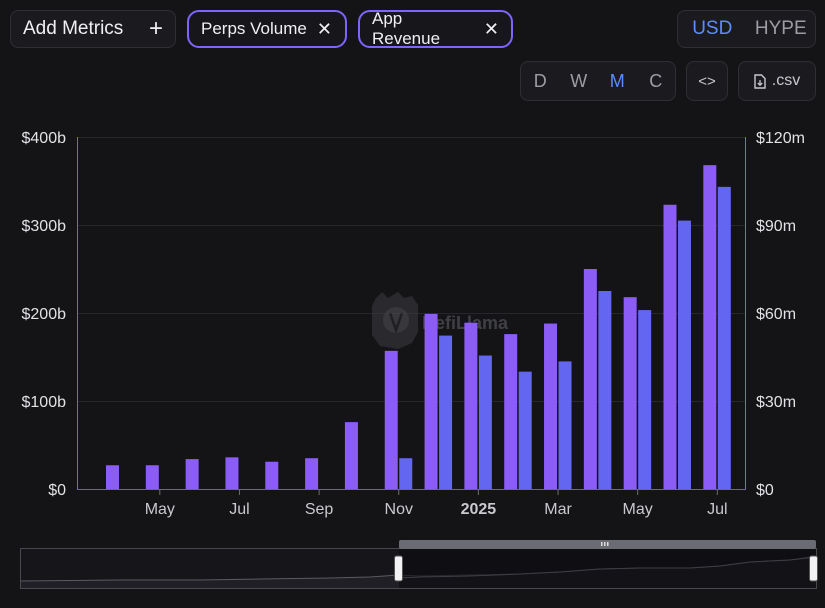  What do you see at coordinates (579, 80) in the screenshot?
I see `period-option-w: W` at bounding box center [579, 80].